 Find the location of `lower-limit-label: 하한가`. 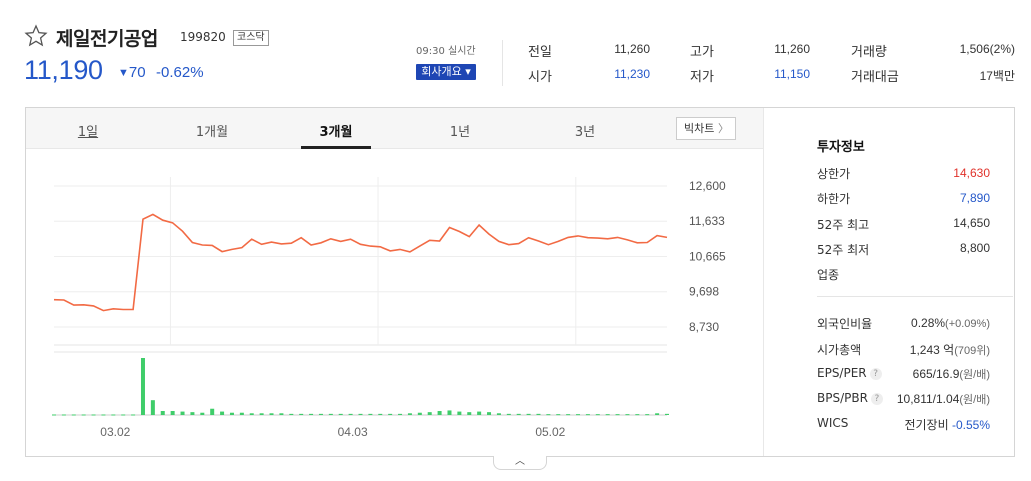

lower-limit-label: 하한가 is located at coordinates (834, 199).